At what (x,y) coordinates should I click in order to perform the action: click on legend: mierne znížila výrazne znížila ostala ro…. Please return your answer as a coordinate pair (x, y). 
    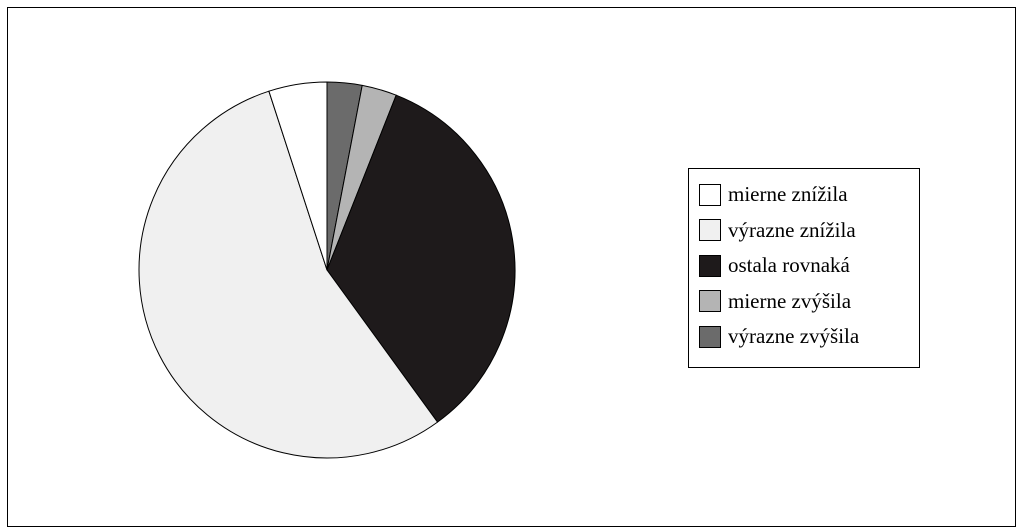
    Looking at the image, I should click on (804, 268).